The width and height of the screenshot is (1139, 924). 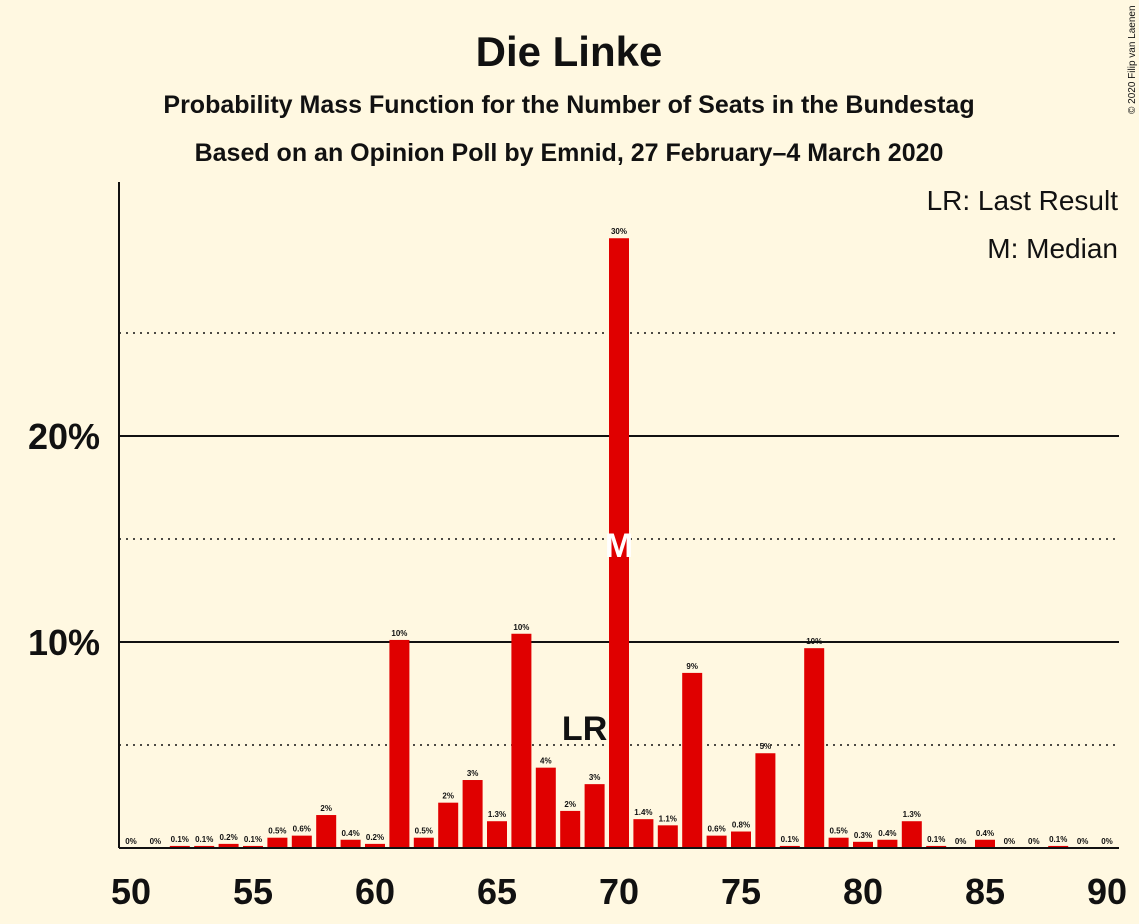 What do you see at coordinates (253, 891) in the screenshot?
I see `x-tick-label: 55` at bounding box center [253, 891].